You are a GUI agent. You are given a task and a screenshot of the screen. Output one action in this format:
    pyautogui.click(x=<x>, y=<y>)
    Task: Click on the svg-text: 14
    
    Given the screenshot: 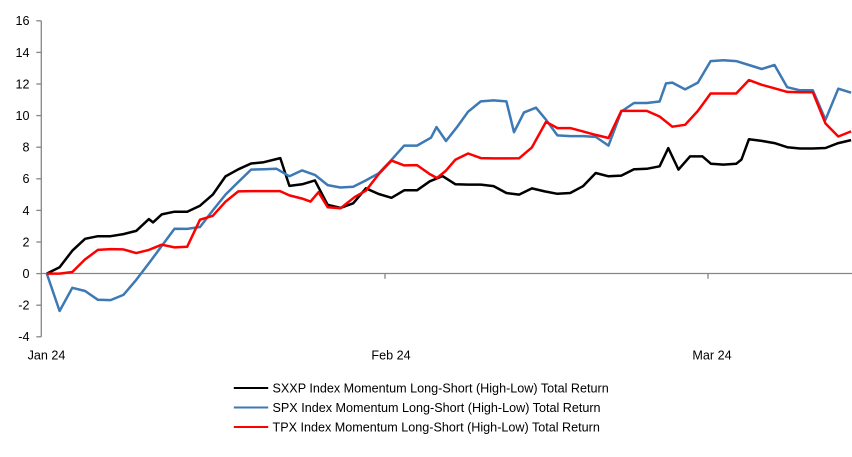 What is the action you would take?
    pyautogui.click(x=22, y=53)
    